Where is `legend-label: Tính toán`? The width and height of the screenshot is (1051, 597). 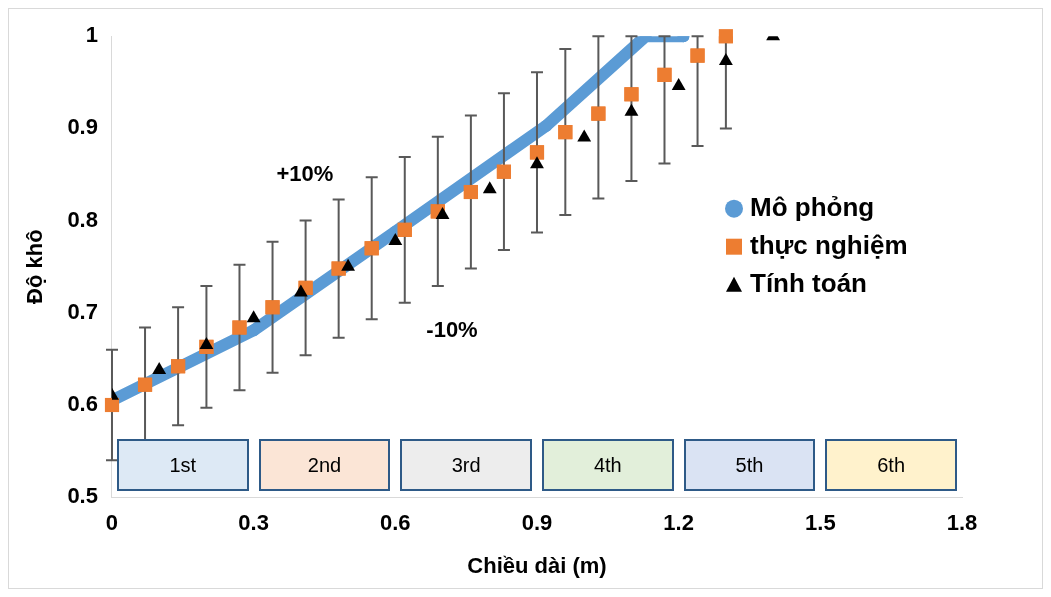
legend-label: Tính toán is located at coordinates (808, 282).